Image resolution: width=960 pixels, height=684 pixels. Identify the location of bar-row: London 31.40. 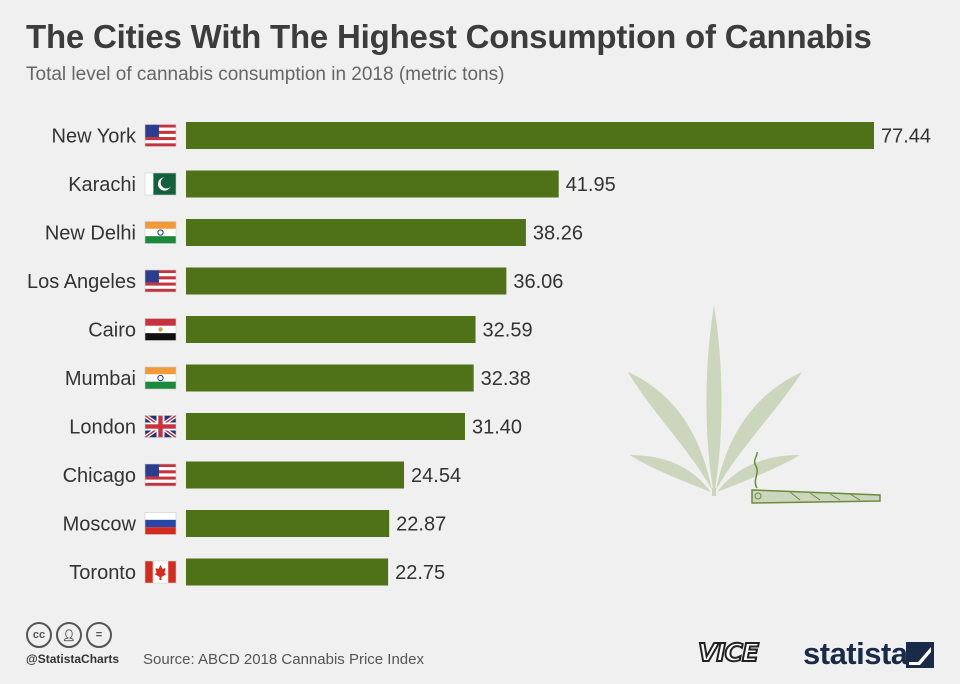
(295, 426).